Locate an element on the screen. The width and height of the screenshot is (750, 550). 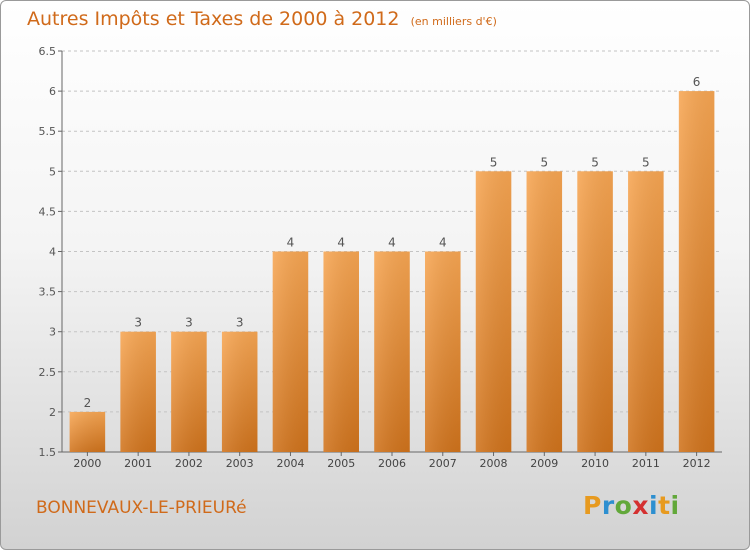
x-tick-label: 2006 is located at coordinates (392, 463).